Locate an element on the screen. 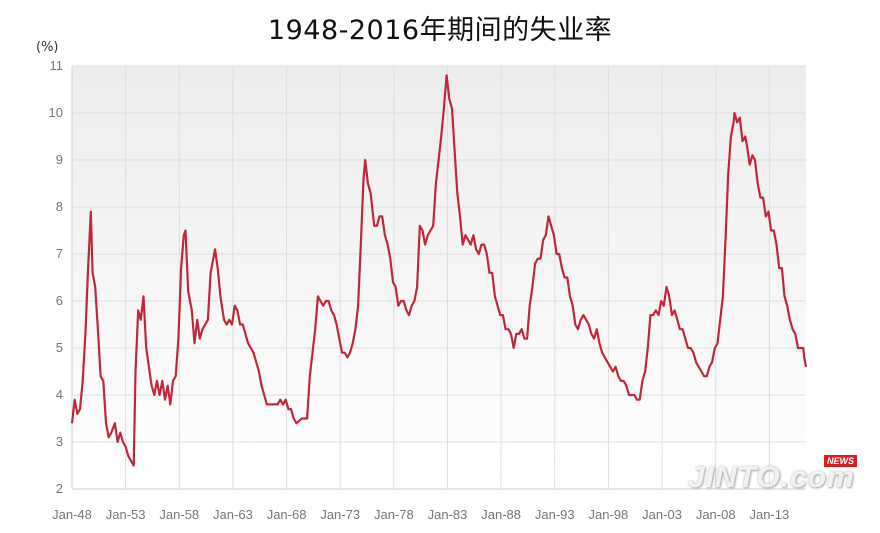  y-tick-label: 6 is located at coordinates (59, 300).